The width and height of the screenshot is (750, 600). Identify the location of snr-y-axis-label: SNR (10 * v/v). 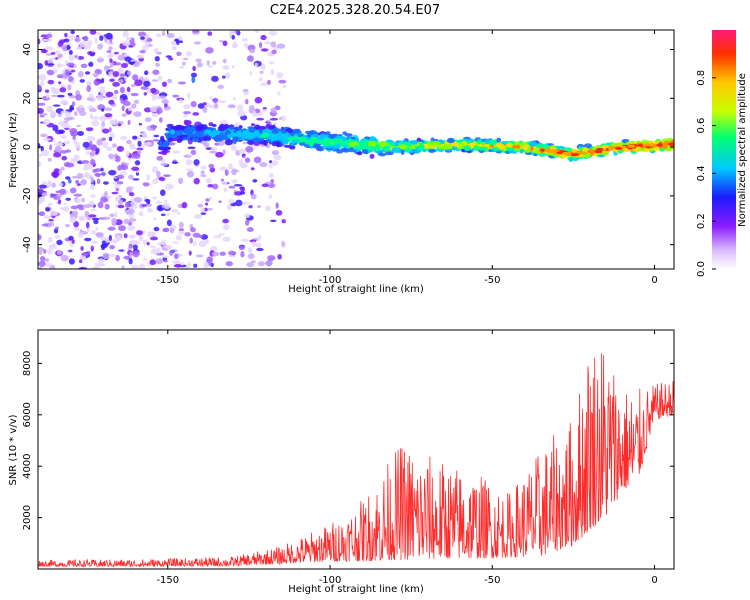
(13, 449).